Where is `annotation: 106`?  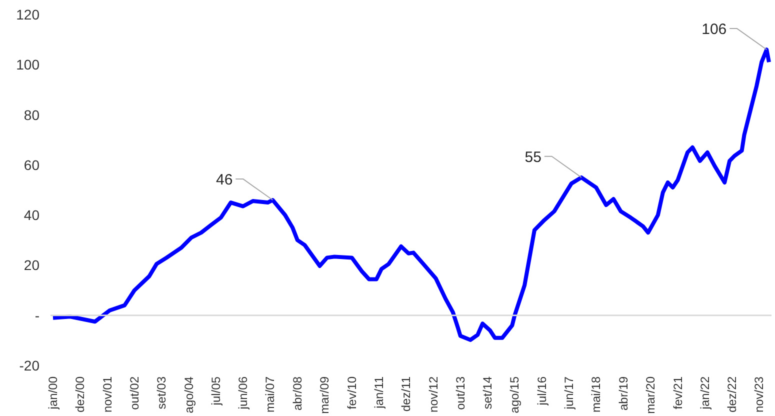 annotation: 106 is located at coordinates (714, 29).